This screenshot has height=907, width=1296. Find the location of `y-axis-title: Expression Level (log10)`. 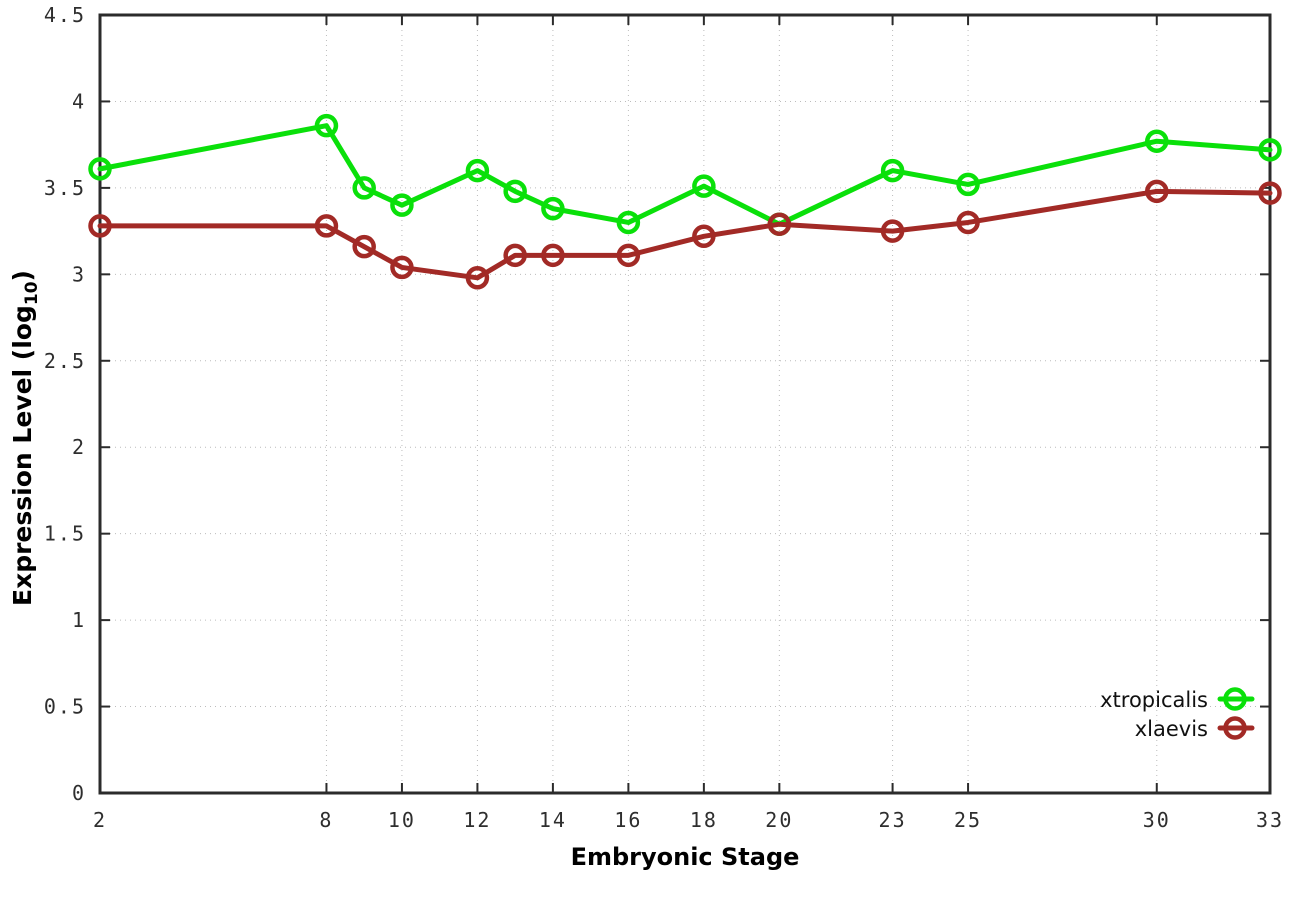

y-axis-title: Expression Level (log10) is located at coordinates (26, 438).